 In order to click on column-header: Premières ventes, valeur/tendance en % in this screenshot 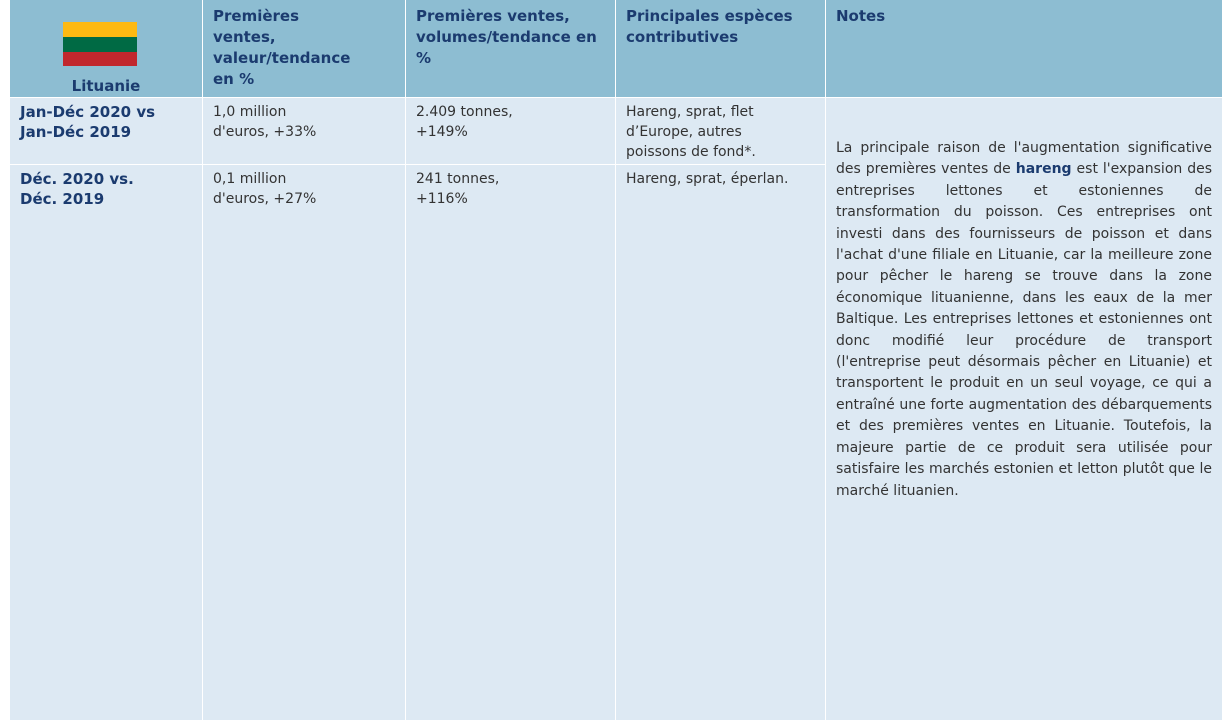, I will do `click(304, 48)`.